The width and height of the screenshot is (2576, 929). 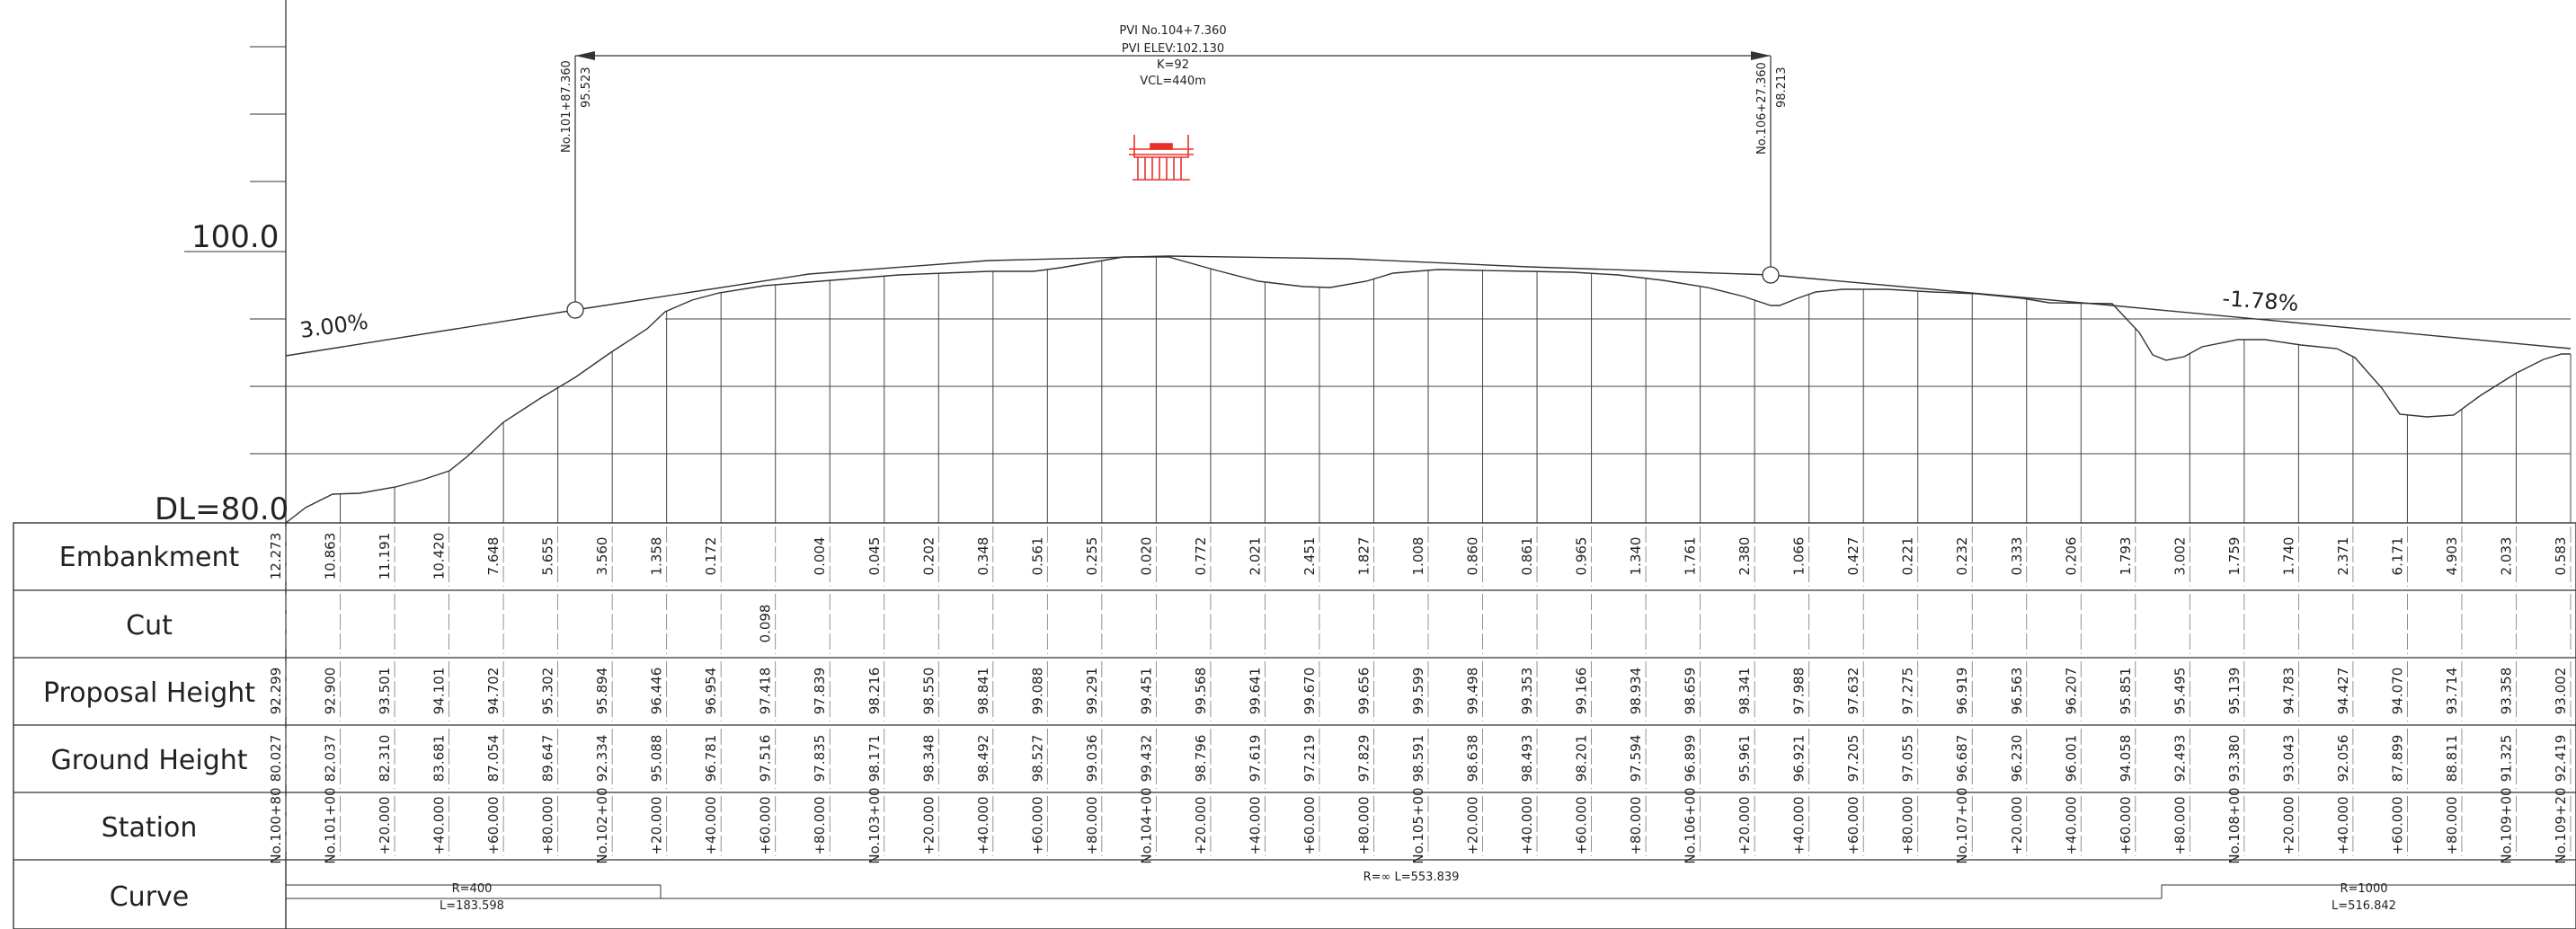 I want to click on embankment-value: 5.655, so click(x=548, y=556).